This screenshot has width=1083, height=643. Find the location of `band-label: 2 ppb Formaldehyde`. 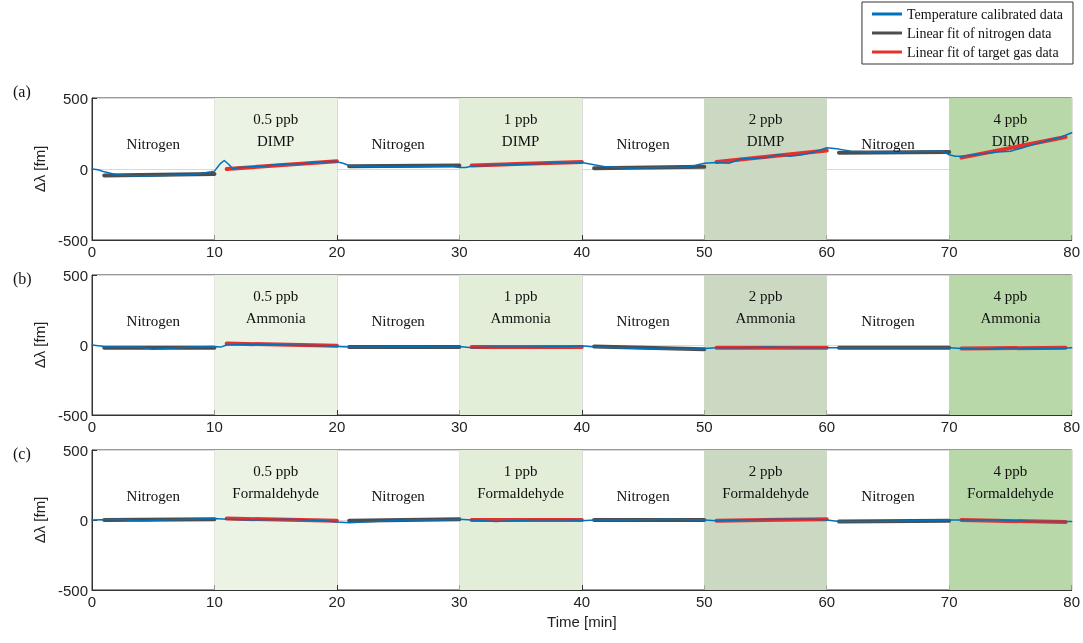

band-label: 2 ppb Formaldehyde is located at coordinates (766, 482).